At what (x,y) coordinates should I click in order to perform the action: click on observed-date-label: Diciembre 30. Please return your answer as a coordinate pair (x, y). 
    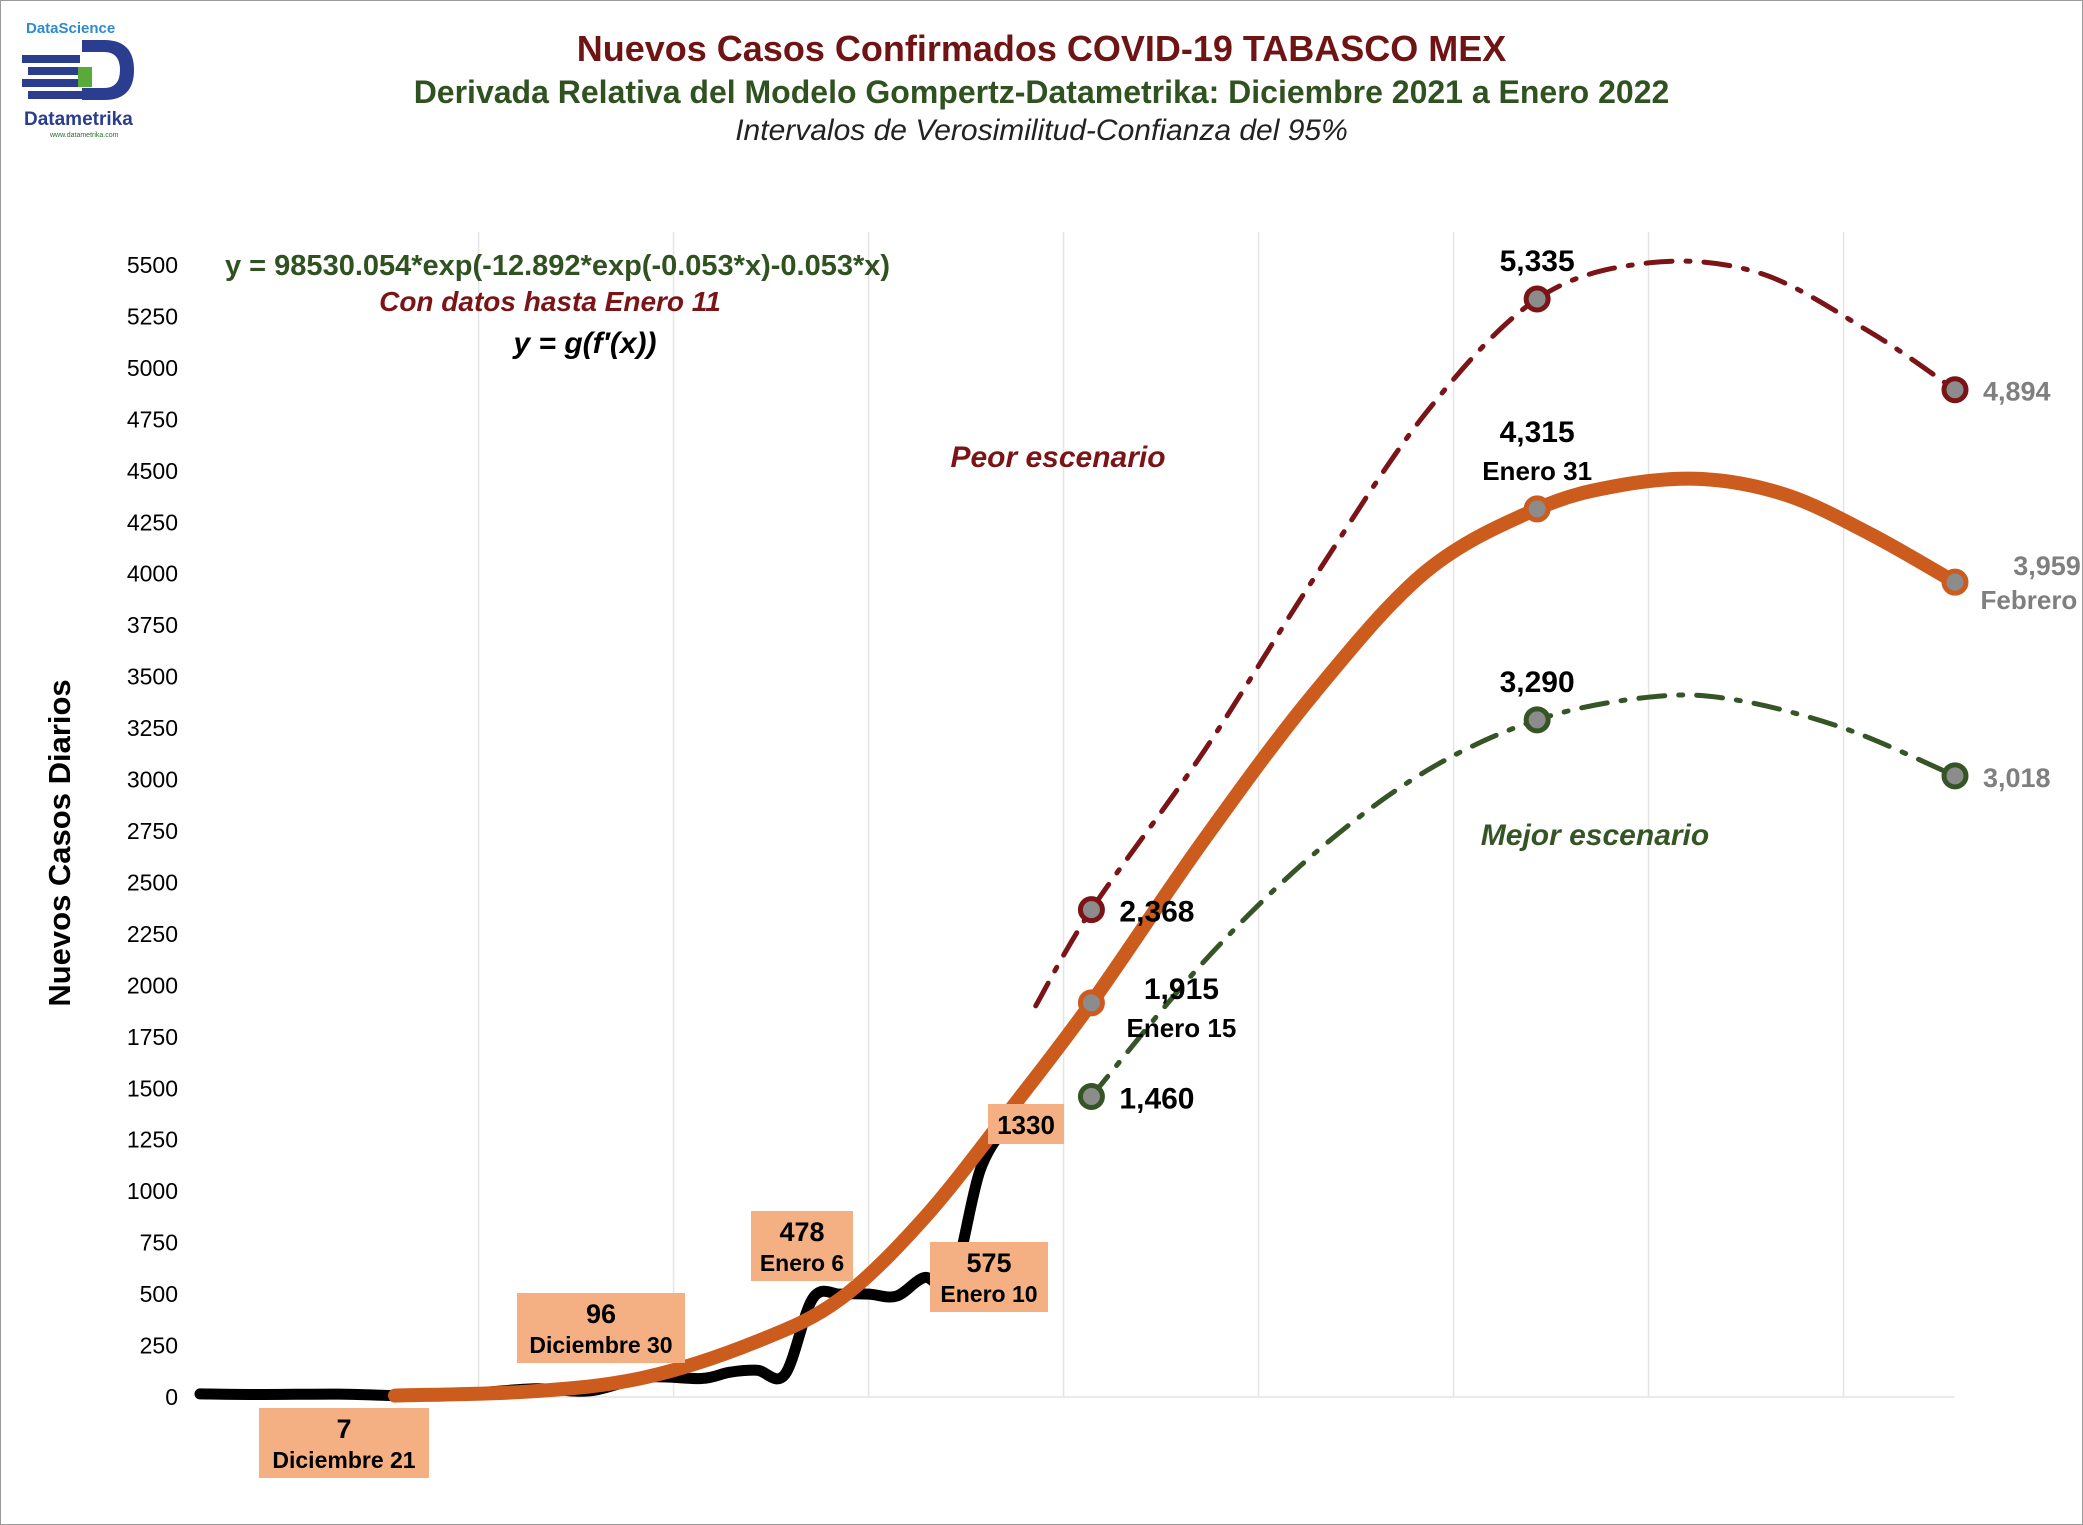
    Looking at the image, I should click on (600, 1345).